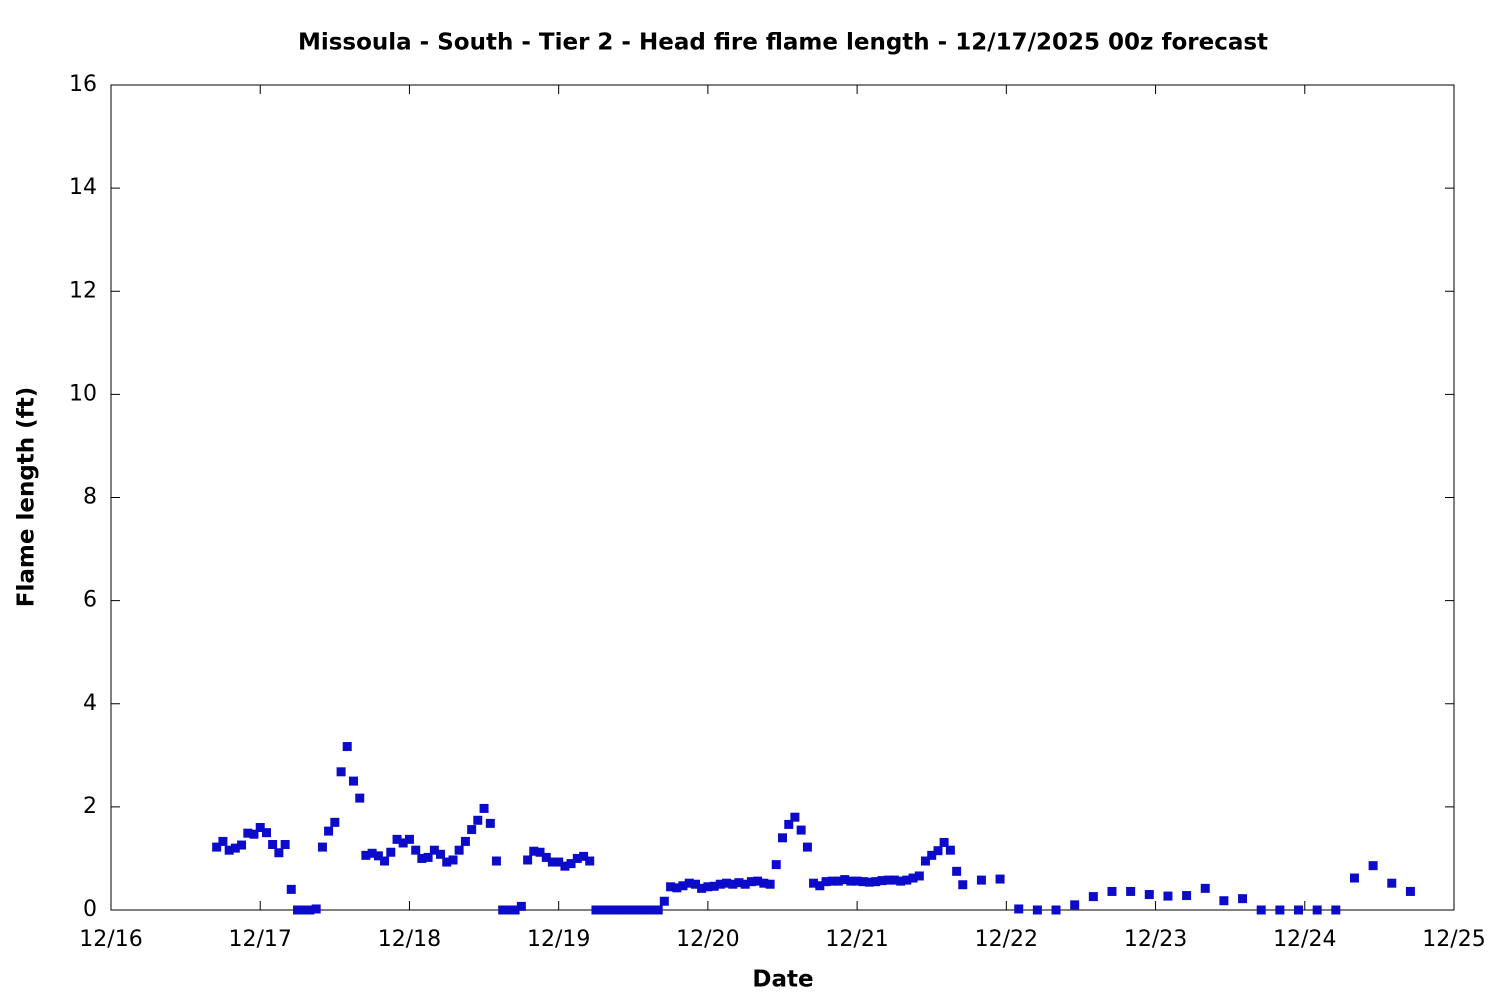 The height and width of the screenshot is (1000, 1500). Describe the element at coordinates (558, 939) in the screenshot. I see `x-tick-label: 12/19` at that location.